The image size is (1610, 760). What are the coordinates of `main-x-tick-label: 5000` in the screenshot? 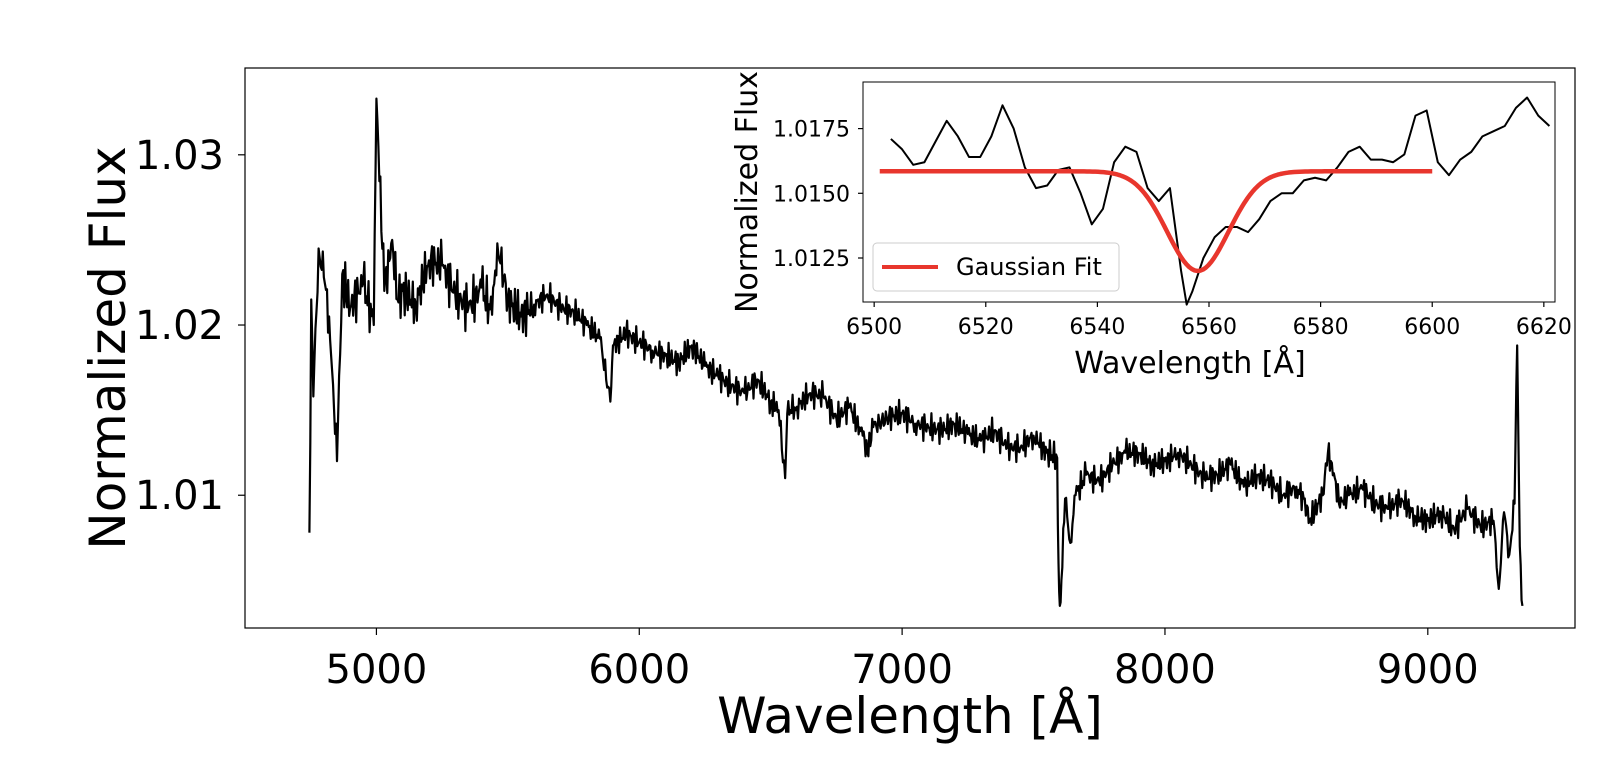 It's located at (377, 670).